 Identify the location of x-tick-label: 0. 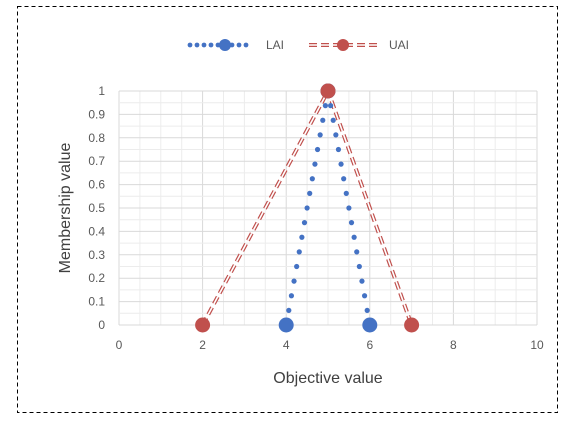
(119, 345).